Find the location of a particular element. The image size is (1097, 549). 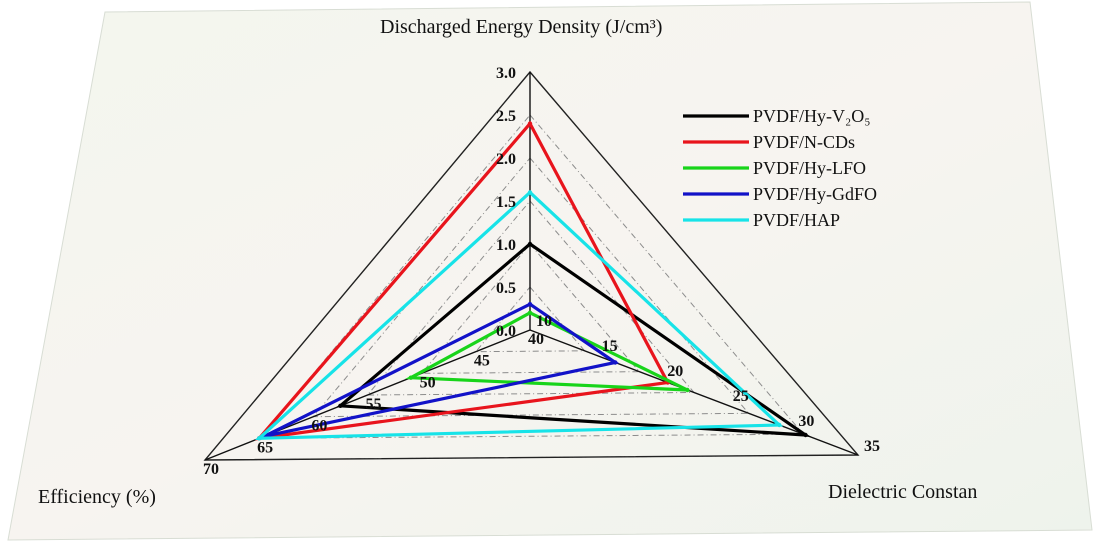

tick-label-axis0-4: 2.0 is located at coordinates (506, 159).